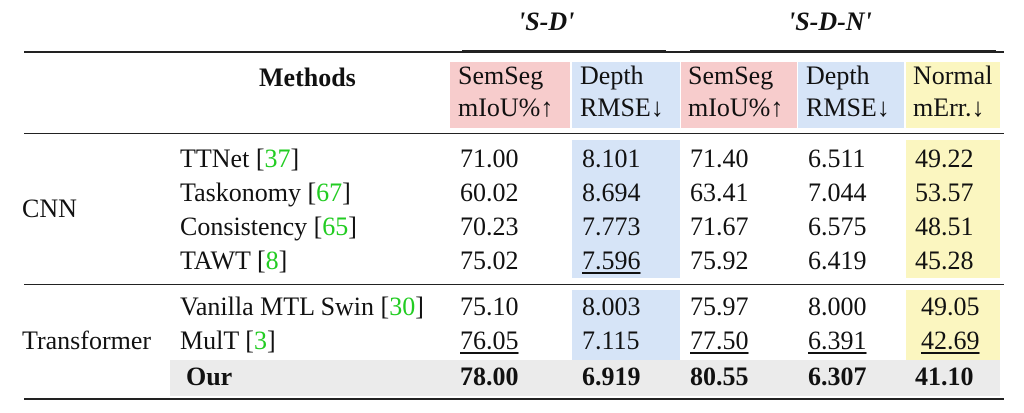  I want to click on cell-value-second-best: 6.391, so click(837, 340).